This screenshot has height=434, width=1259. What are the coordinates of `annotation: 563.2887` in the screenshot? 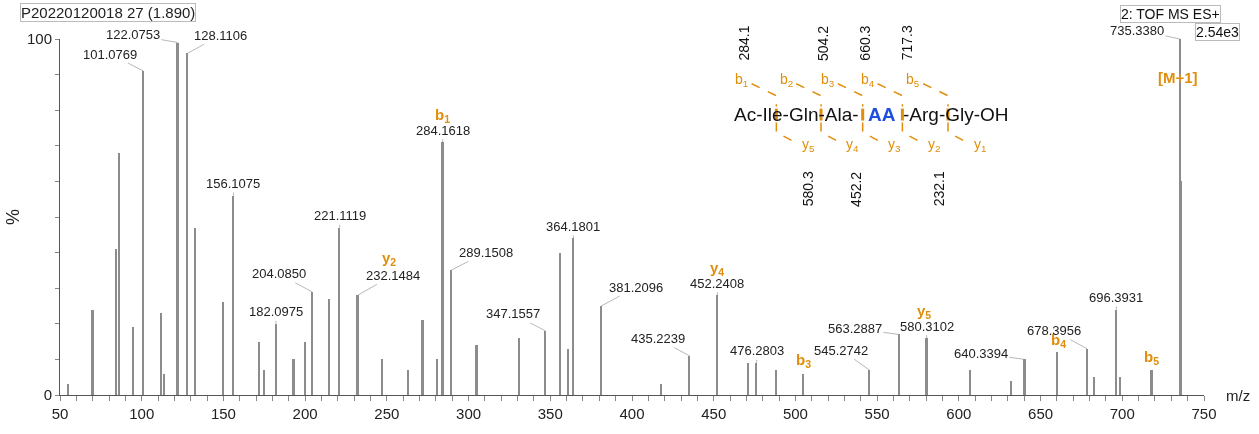 It's located at (855, 328).